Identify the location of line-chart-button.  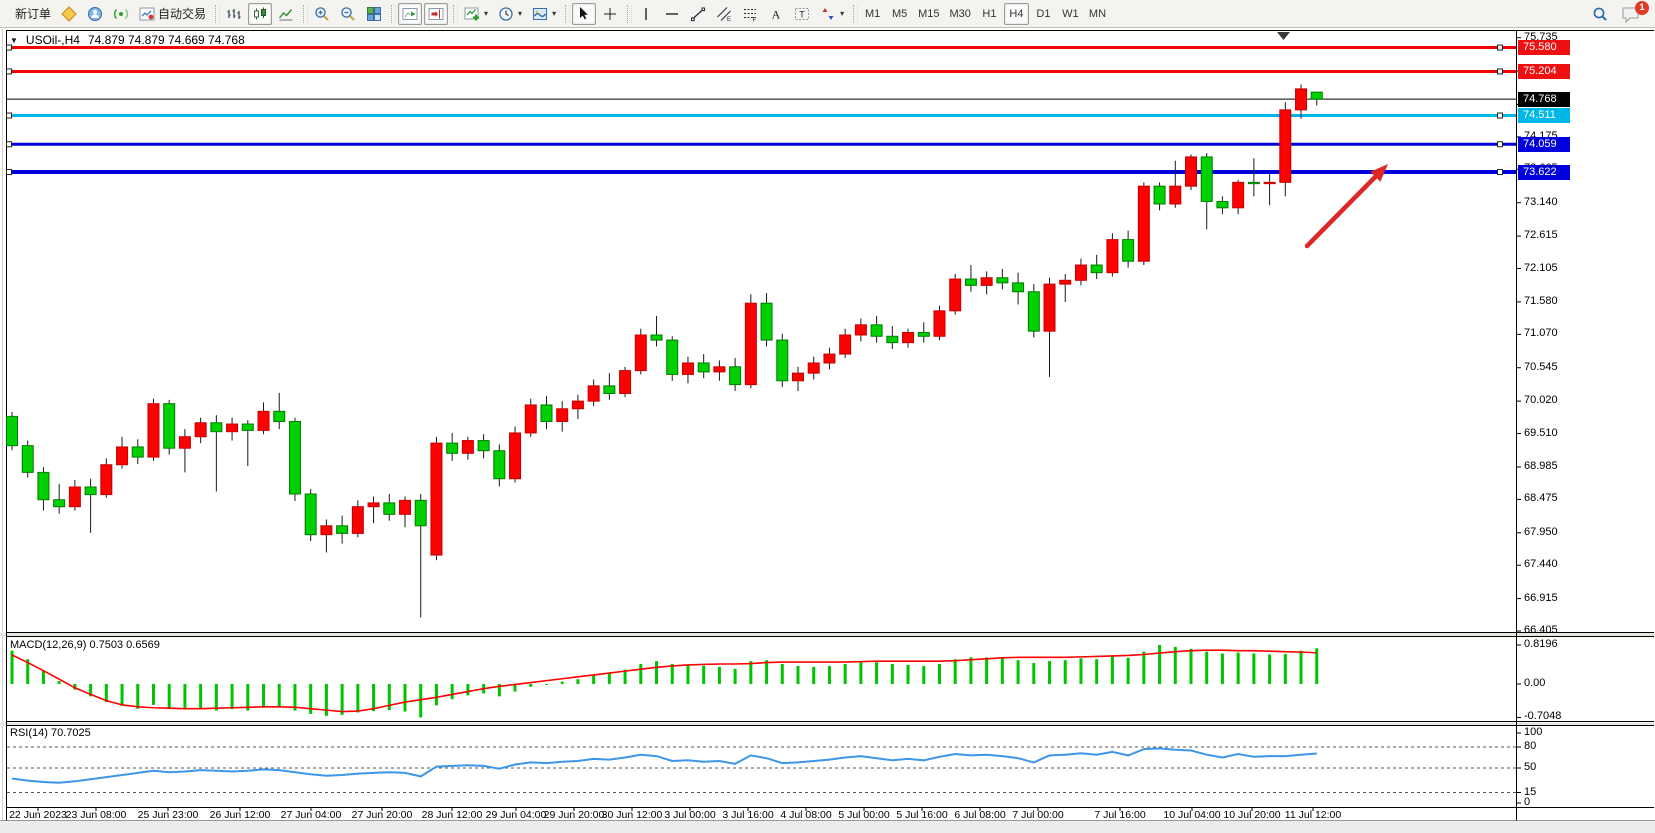
(286, 14).